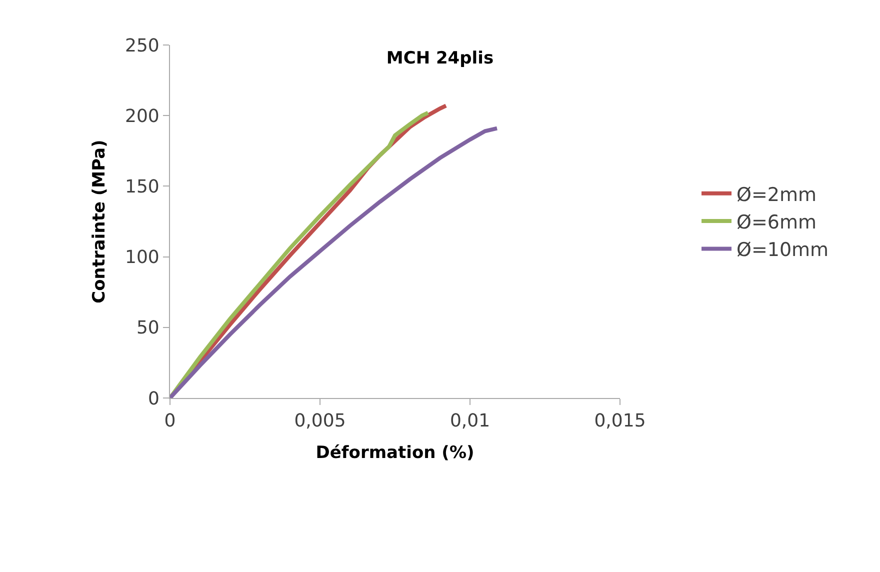 The image size is (880, 572). Describe the element at coordinates (782, 250) in the screenshot. I see `legend-label: Ø=10mm` at that location.